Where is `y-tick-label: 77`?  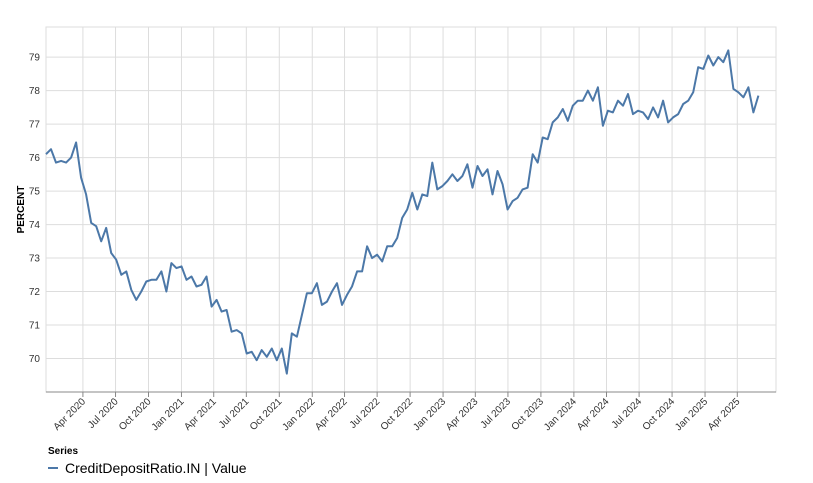
y-tick-label: 77 is located at coordinates (35, 125).